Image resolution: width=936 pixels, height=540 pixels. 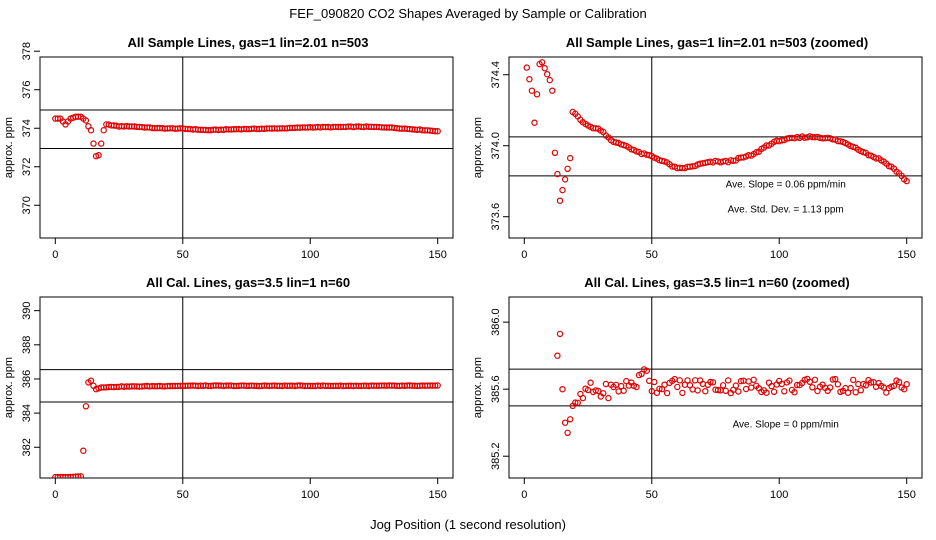 What do you see at coordinates (27, 90) in the screenshot?
I see `y-tick-label: 376` at bounding box center [27, 90].